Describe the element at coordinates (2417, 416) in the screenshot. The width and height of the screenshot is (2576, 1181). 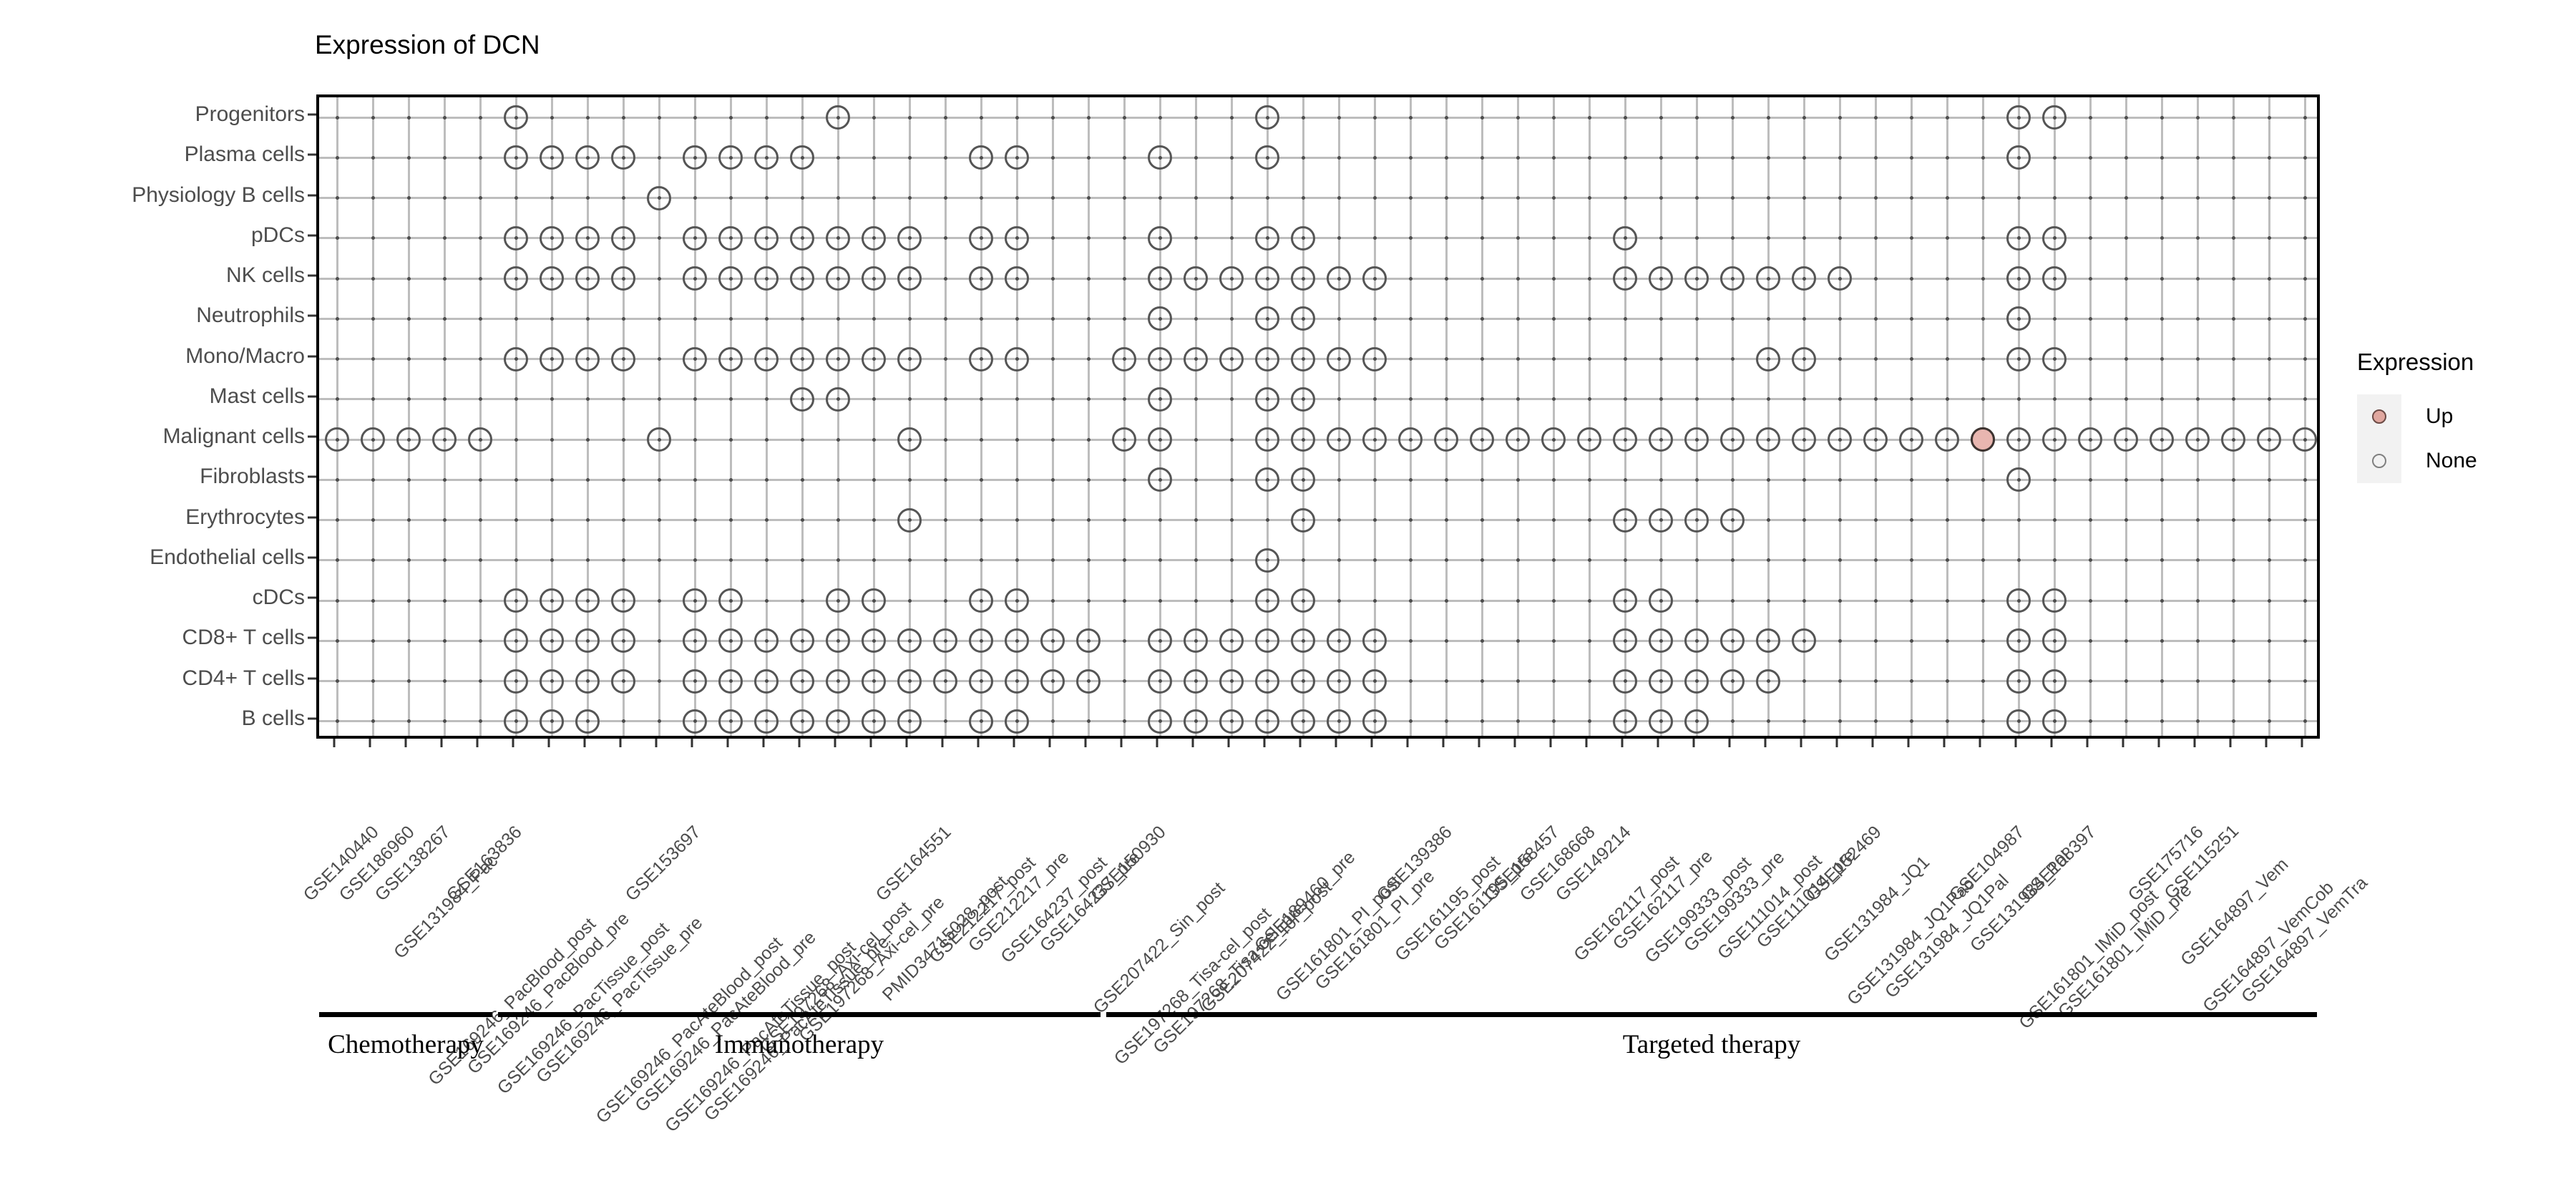
I see `legend-item: Up` at that location.